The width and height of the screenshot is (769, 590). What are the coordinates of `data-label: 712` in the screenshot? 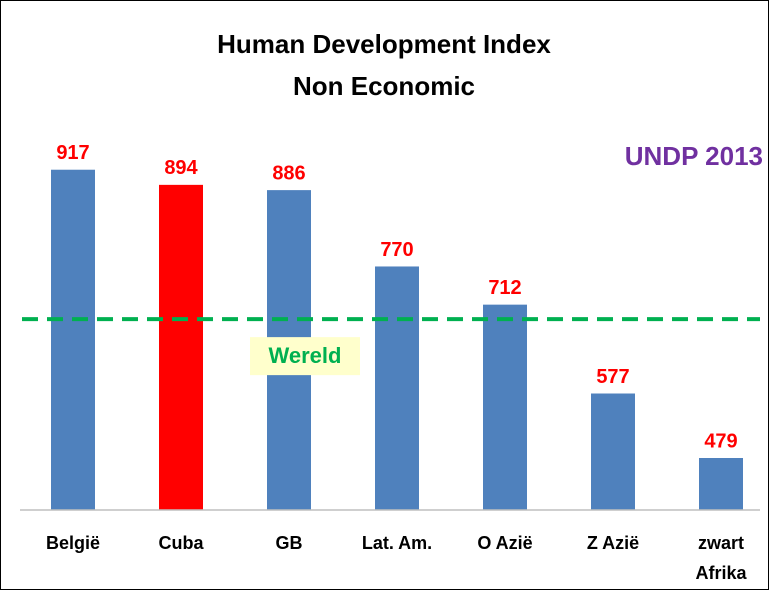 It's located at (504, 288).